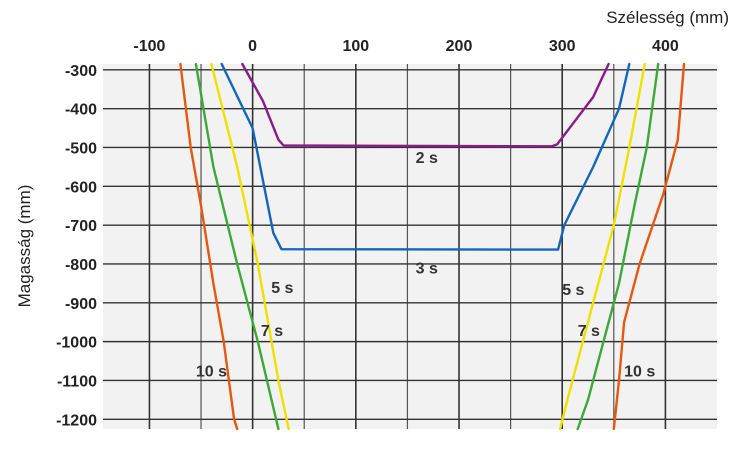 The image size is (733, 449). Describe the element at coordinates (405, 46) in the screenshot. I see `x-tick-labels: -100 0 100 200 300 400` at that location.